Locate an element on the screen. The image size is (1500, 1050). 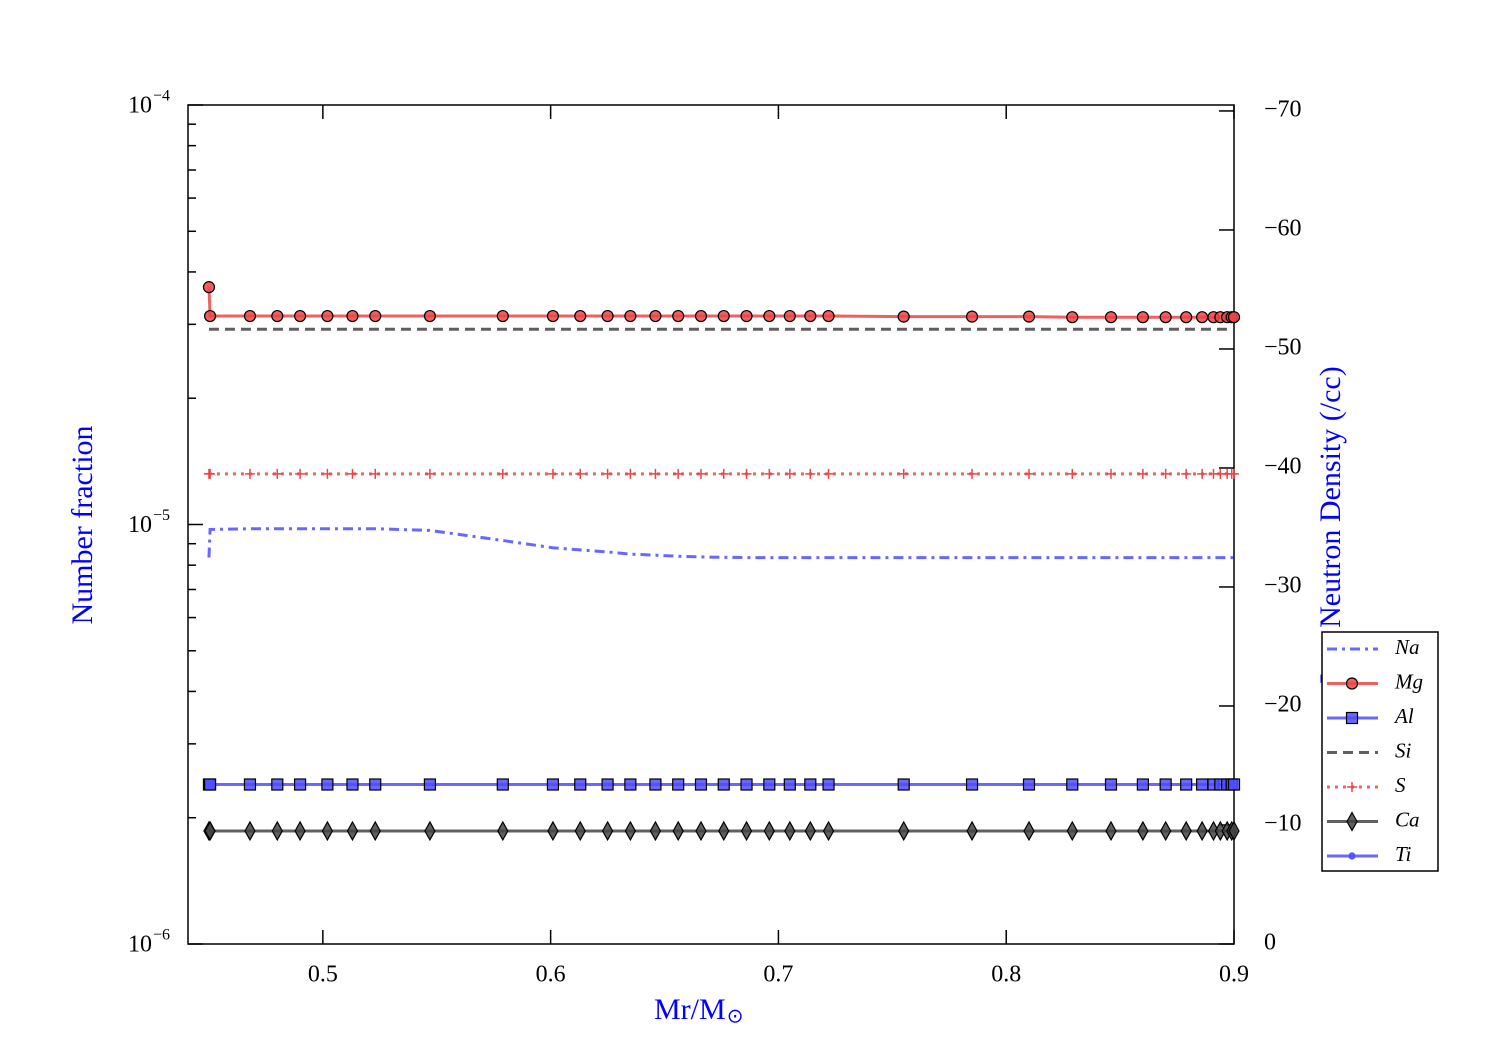
legend-label: Mg is located at coordinates (1408, 681).